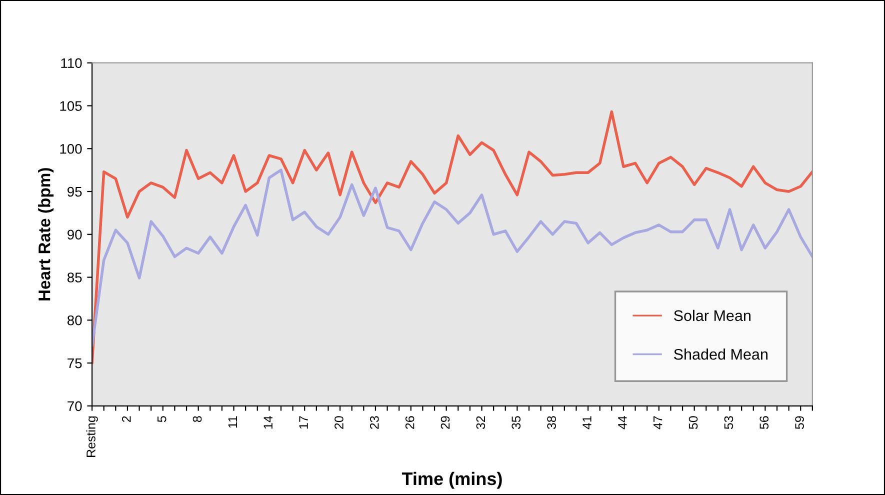 This screenshot has height=495, width=885. I want to click on x-tick-label: 56, so click(764, 423).